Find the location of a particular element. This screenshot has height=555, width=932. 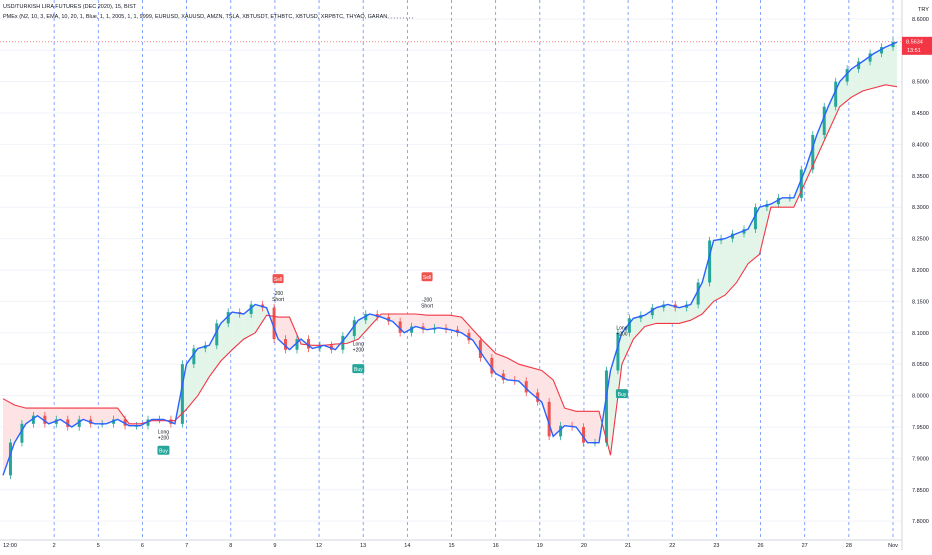

last-price-badge is located at coordinates (917, 45).